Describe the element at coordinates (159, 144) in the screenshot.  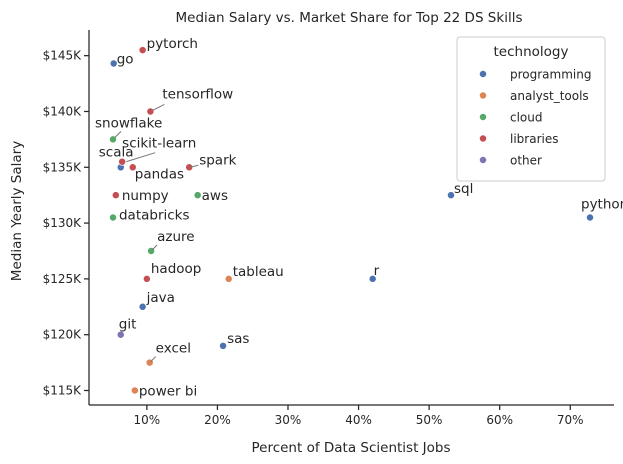
I see `label-scikit-learn: scikit-learn` at that location.